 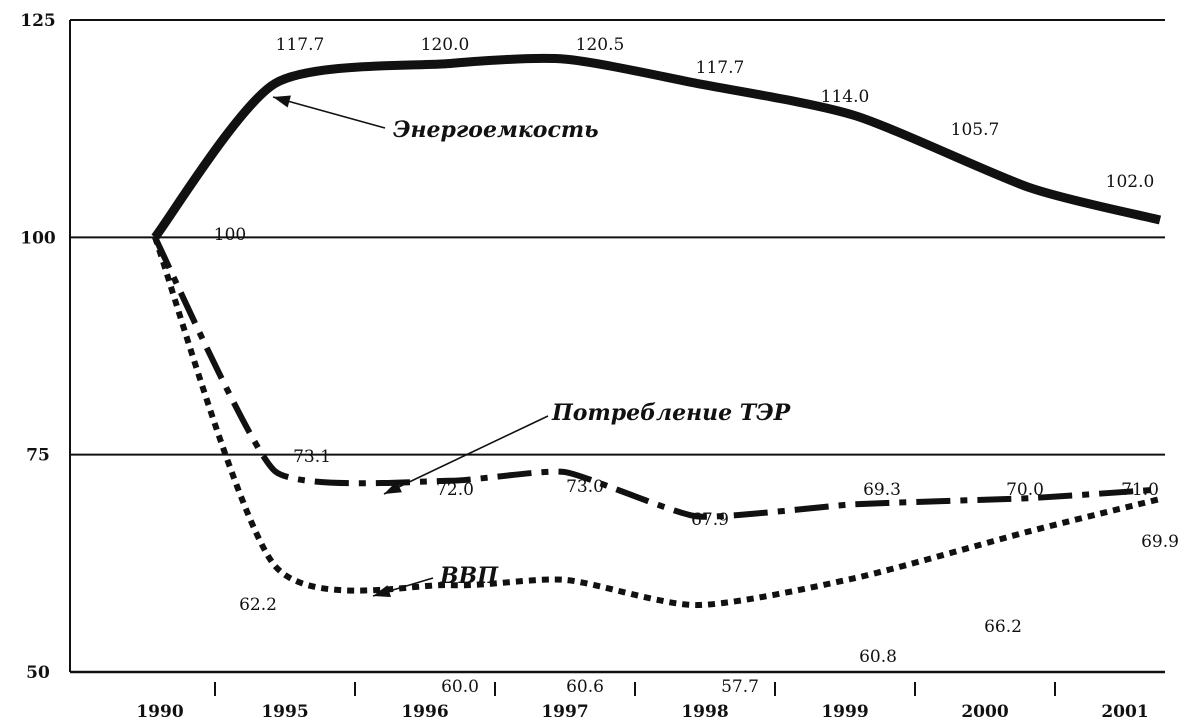 What do you see at coordinates (878, 657) in the screenshot?
I see `data-label: 60.8` at bounding box center [878, 657].